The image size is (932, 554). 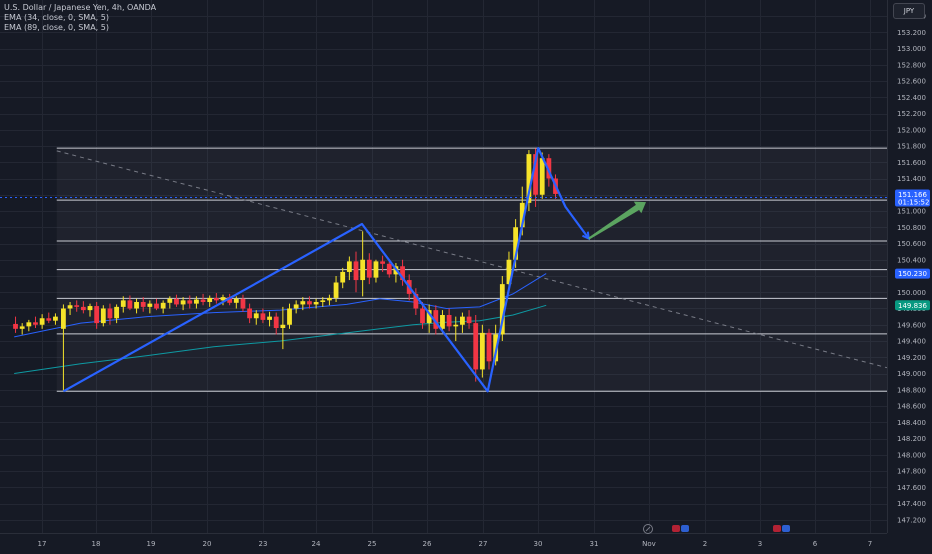 I want to click on price-tick-label: 153.200, so click(x=911, y=33).